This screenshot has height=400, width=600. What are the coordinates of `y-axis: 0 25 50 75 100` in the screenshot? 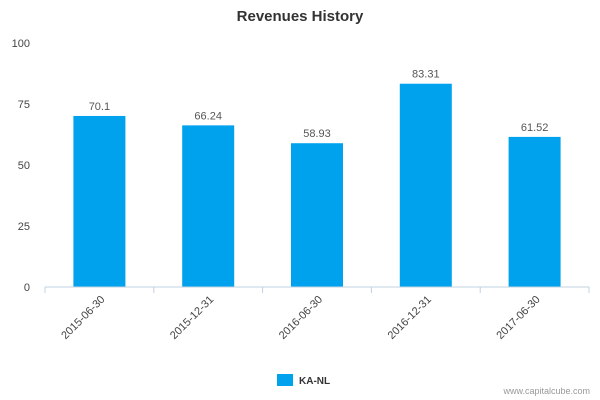 It's located at (21, 166).